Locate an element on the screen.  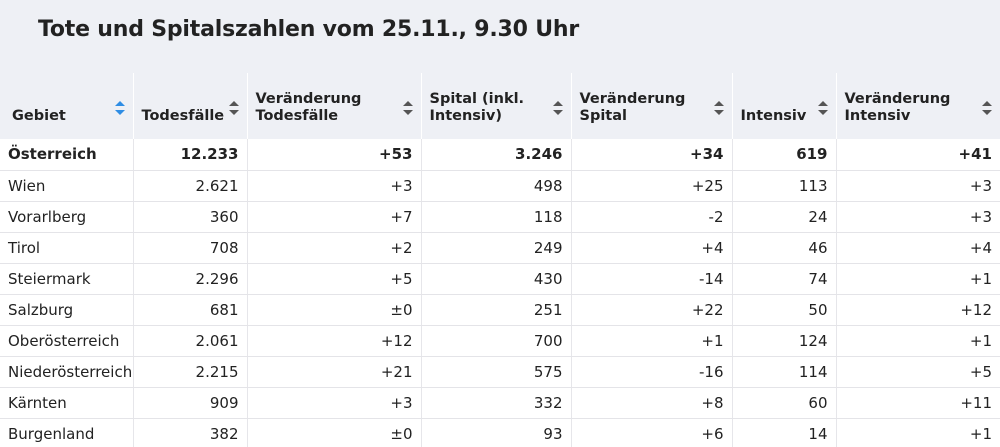
cell-veraenderung-spital: -14 is located at coordinates (651, 279).